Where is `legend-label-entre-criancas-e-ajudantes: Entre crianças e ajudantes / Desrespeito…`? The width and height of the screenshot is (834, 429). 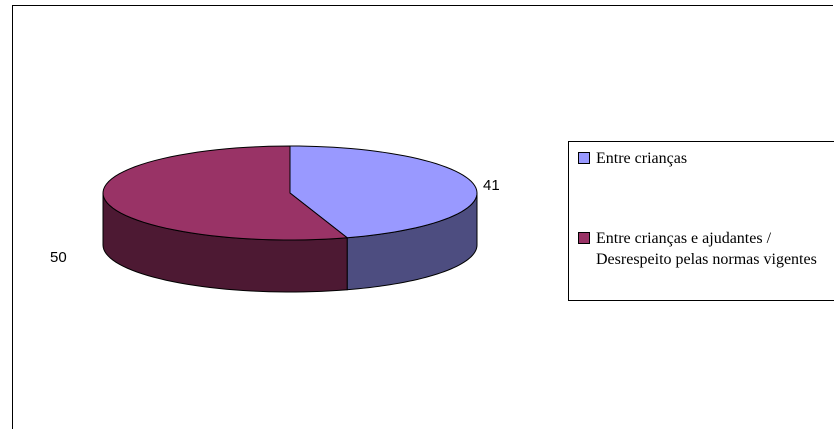
legend-label-entre-criancas-e-ajudantes: Entre crianças e ajudantes / Desrespeito… is located at coordinates (706, 249).